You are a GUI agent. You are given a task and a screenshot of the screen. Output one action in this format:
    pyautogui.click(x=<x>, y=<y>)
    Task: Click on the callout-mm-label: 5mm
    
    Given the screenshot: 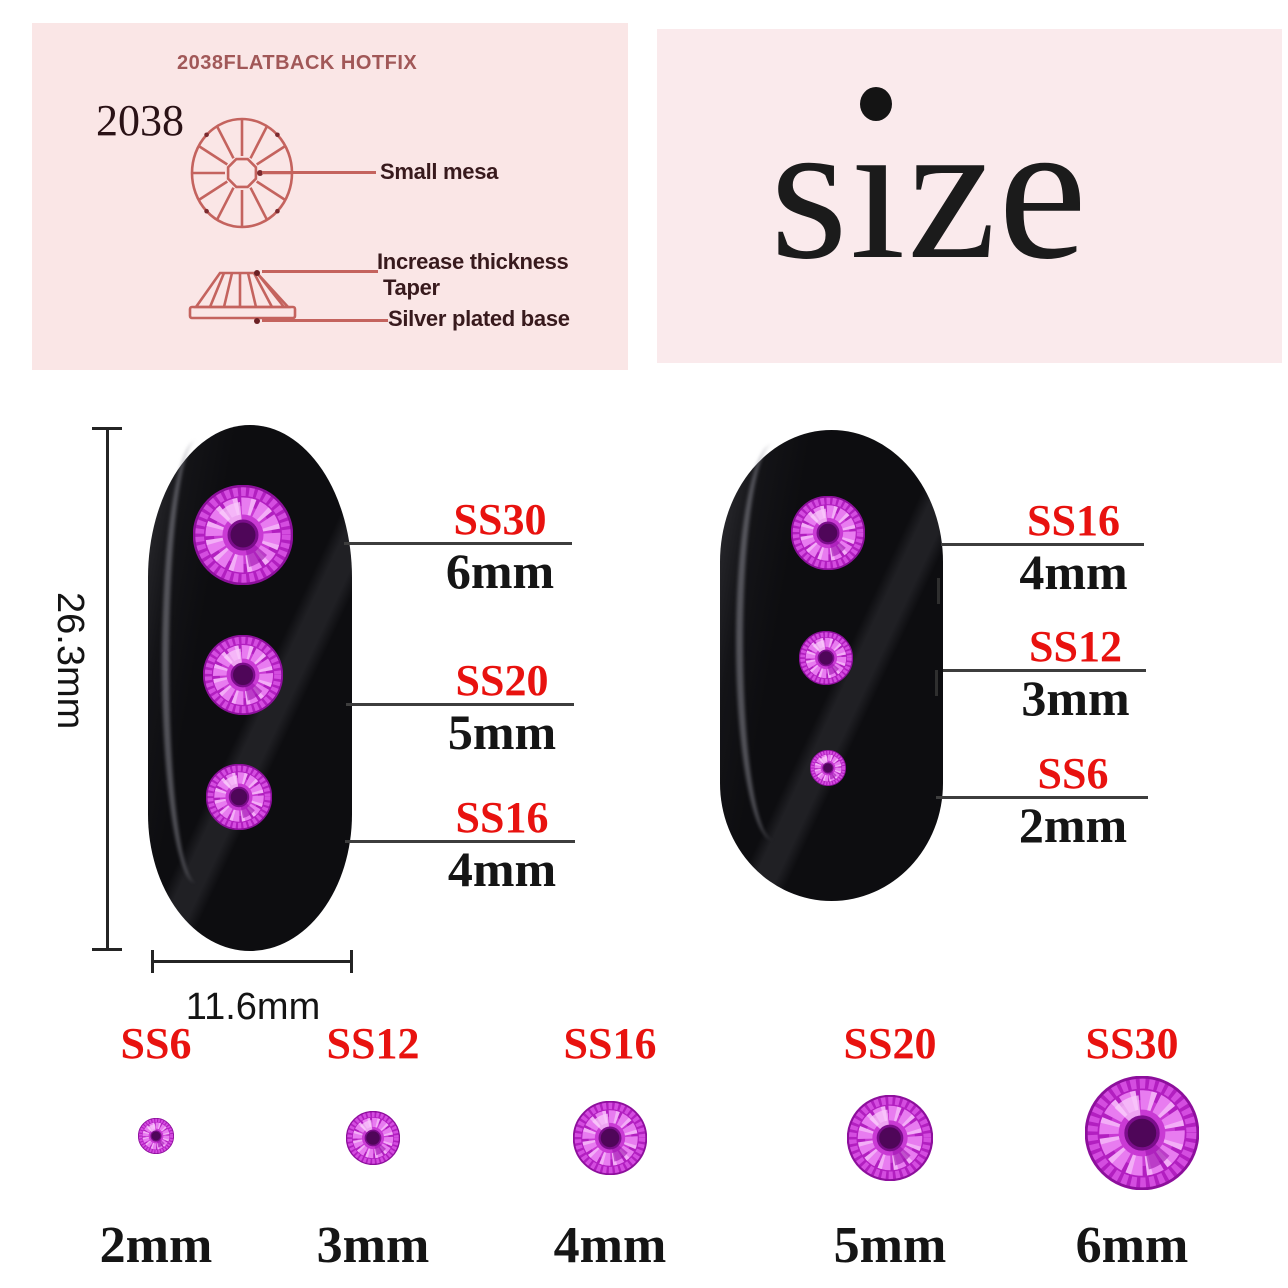 What is the action you would take?
    pyautogui.click(x=502, y=732)
    